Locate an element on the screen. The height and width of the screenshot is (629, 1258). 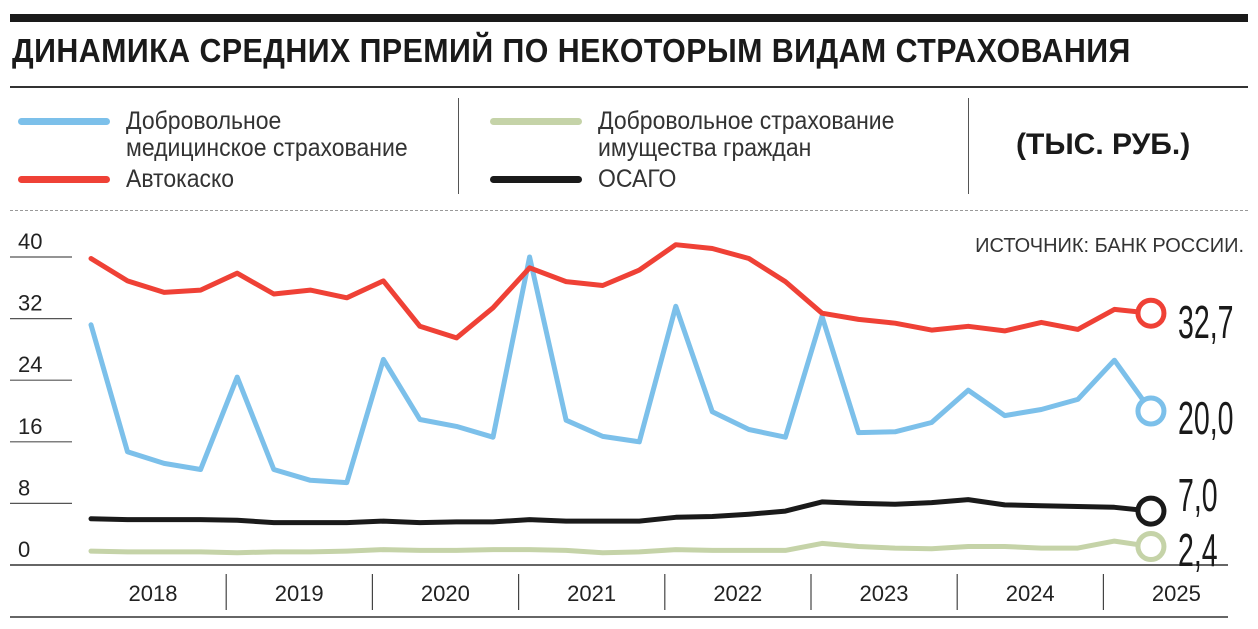
top-bar is located at coordinates (629, 18).